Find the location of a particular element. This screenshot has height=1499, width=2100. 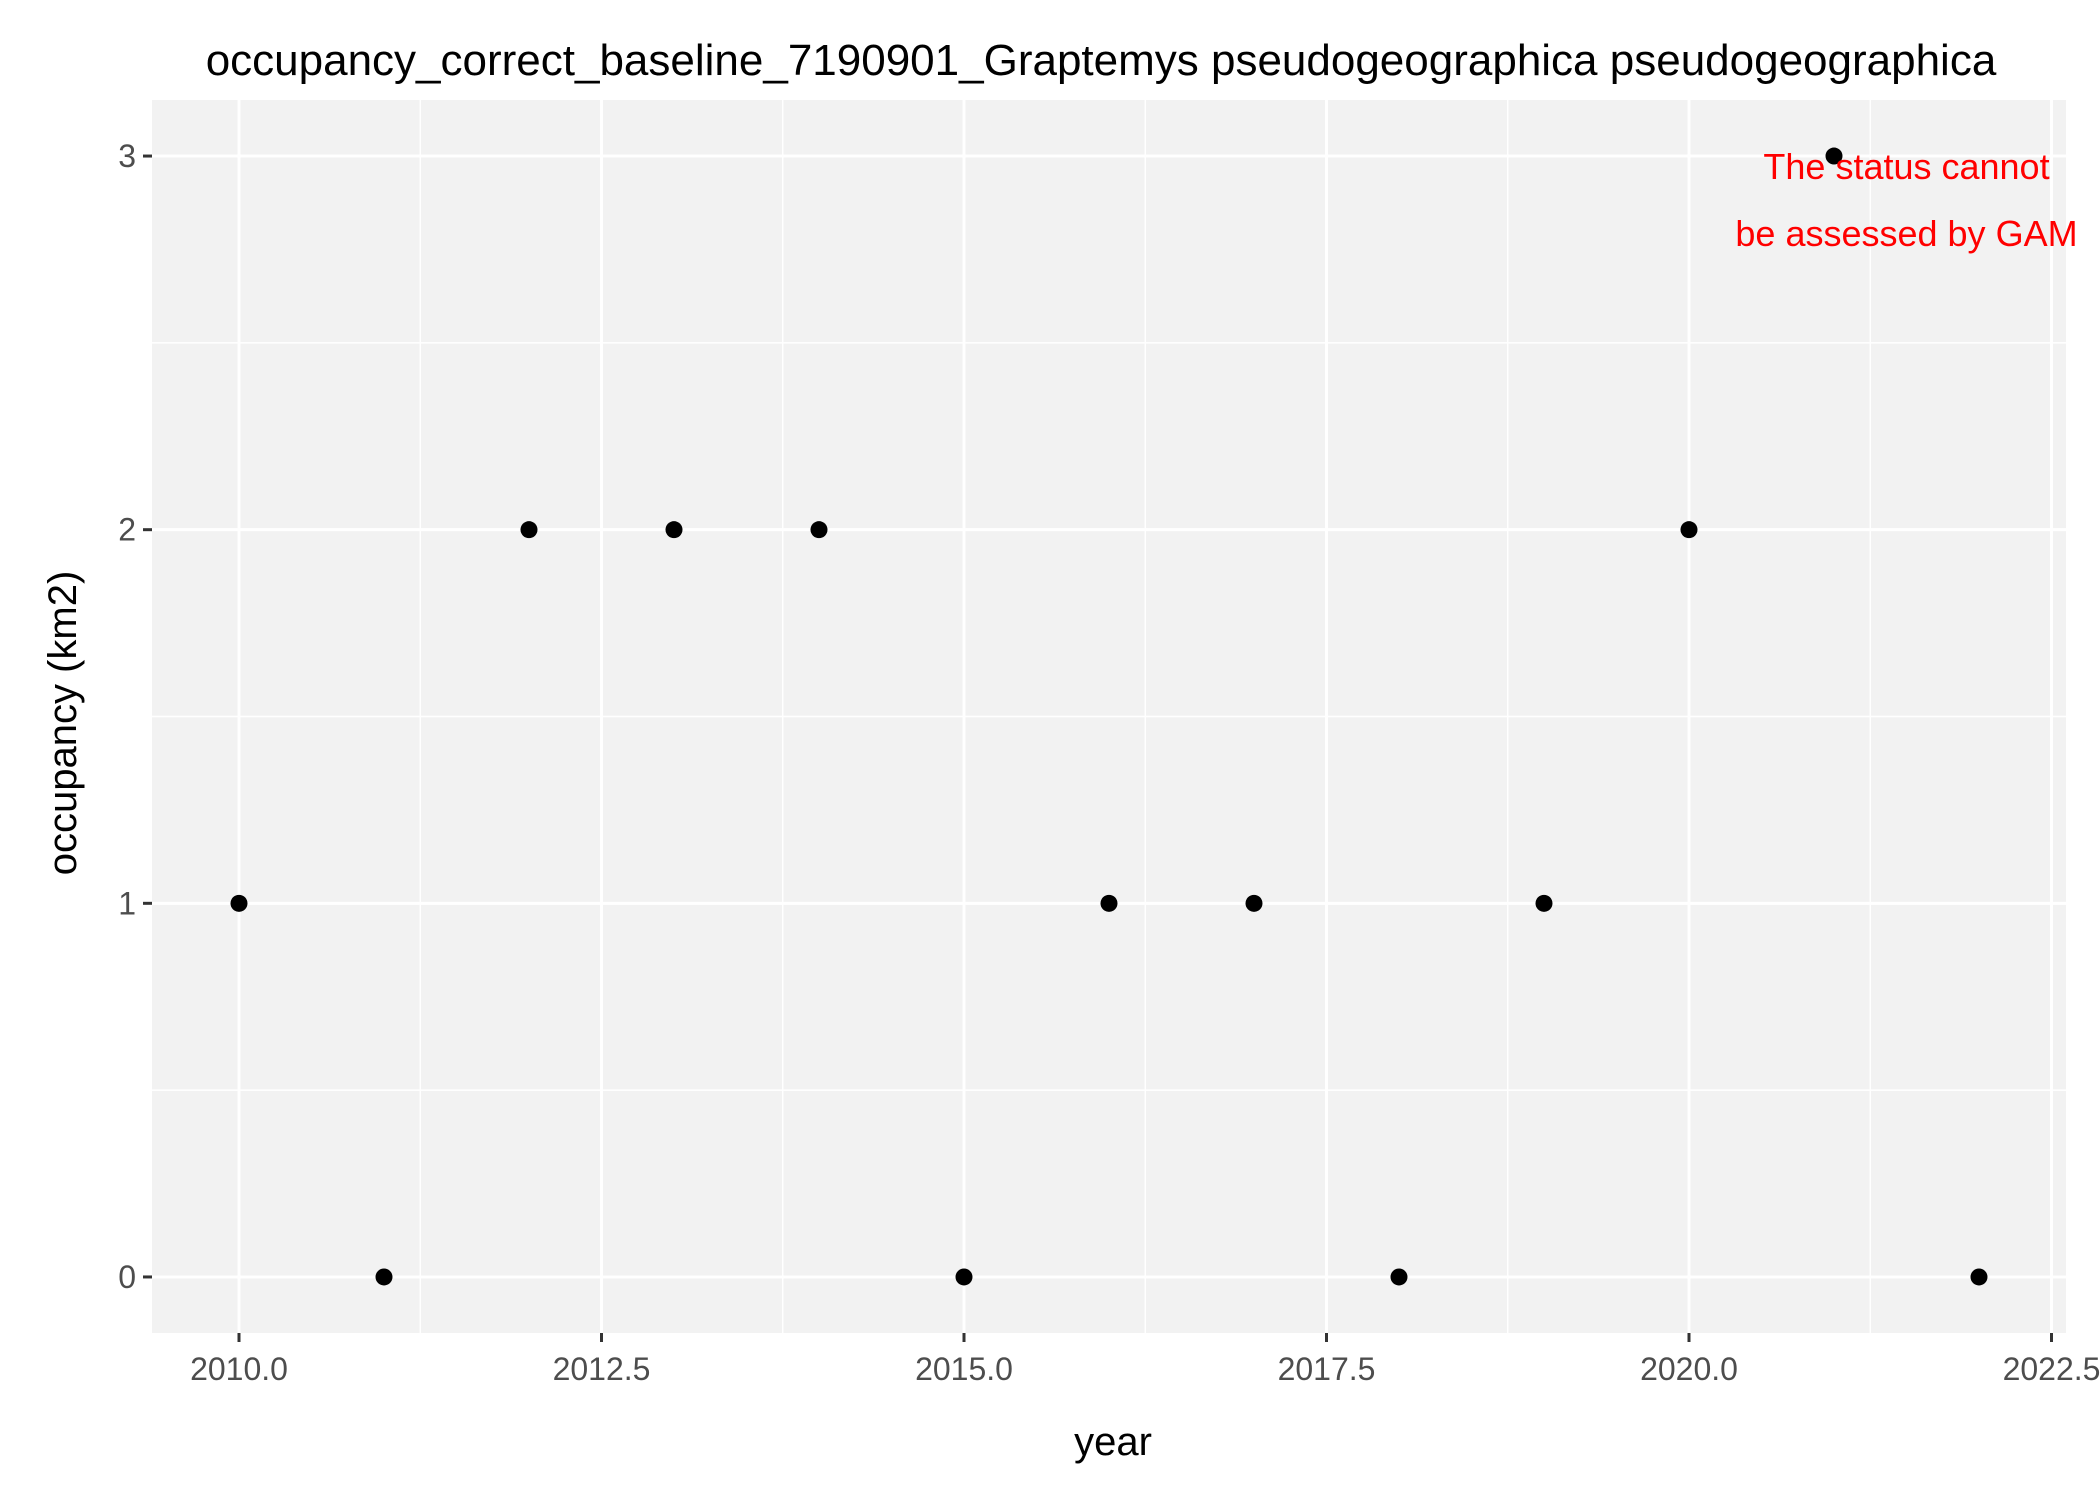

x-tick-labels: 2010.0 2012.5 2015.0 2017.5 2020.0 2022.5 is located at coordinates (1145, 1369).